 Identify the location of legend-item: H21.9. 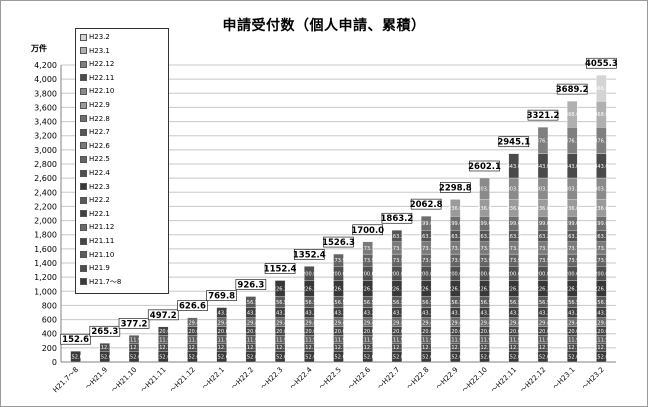
(95, 268).